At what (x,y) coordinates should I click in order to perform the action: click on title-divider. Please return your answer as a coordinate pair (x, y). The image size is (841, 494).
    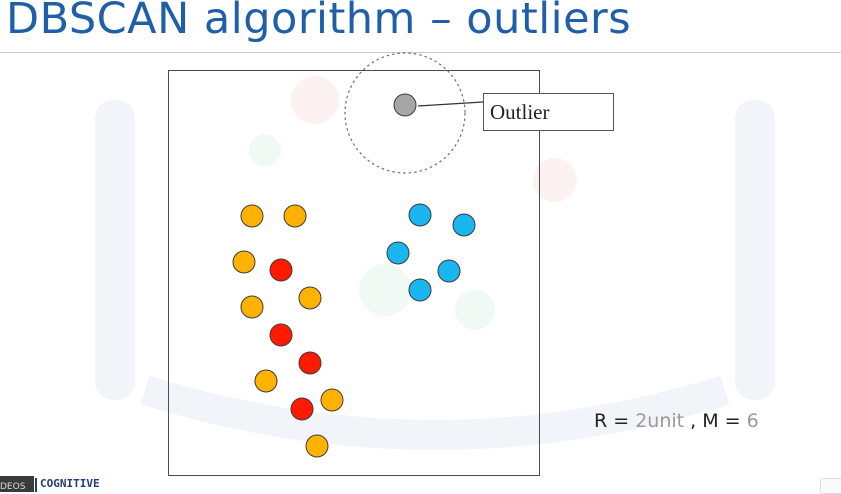
    Looking at the image, I should click on (420, 52).